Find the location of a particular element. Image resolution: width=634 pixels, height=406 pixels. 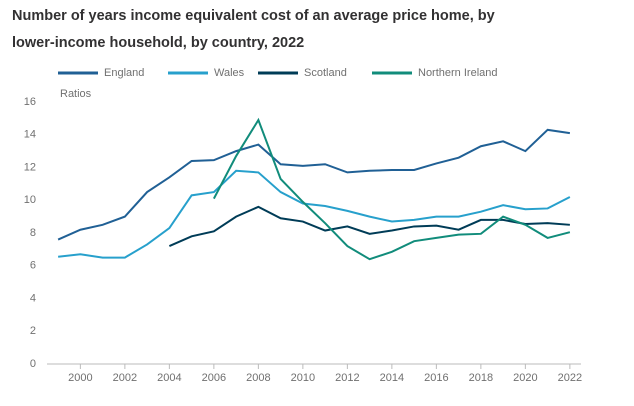

y-tick-label: 0 is located at coordinates (33, 364).